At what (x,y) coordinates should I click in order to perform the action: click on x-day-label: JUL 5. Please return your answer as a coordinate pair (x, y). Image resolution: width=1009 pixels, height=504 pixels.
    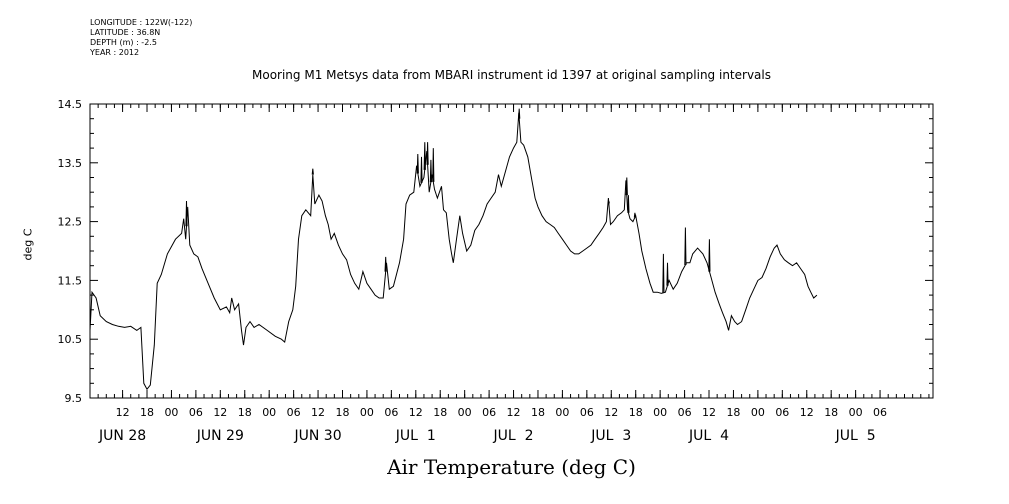
    Looking at the image, I should click on (855, 436).